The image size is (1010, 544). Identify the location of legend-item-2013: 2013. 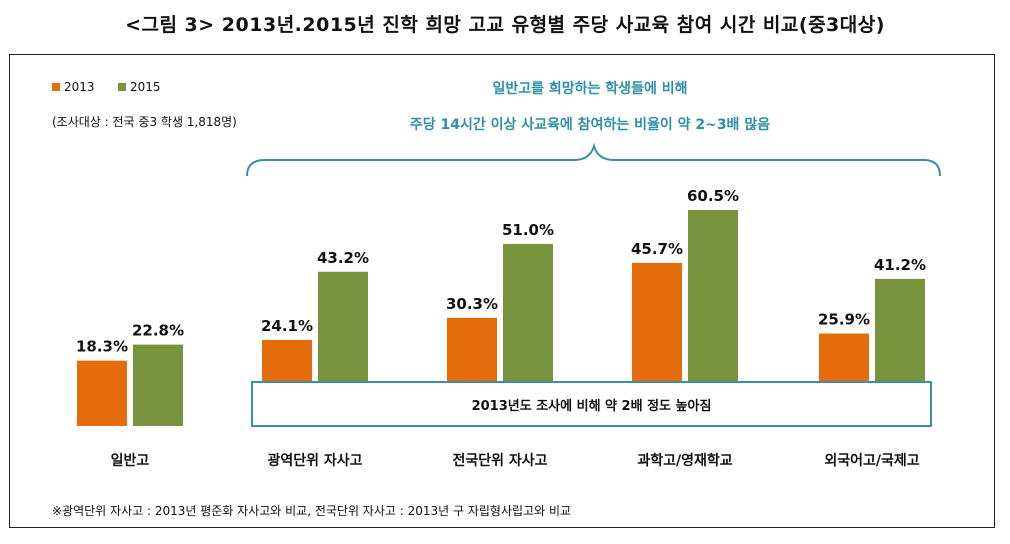
(73, 87).